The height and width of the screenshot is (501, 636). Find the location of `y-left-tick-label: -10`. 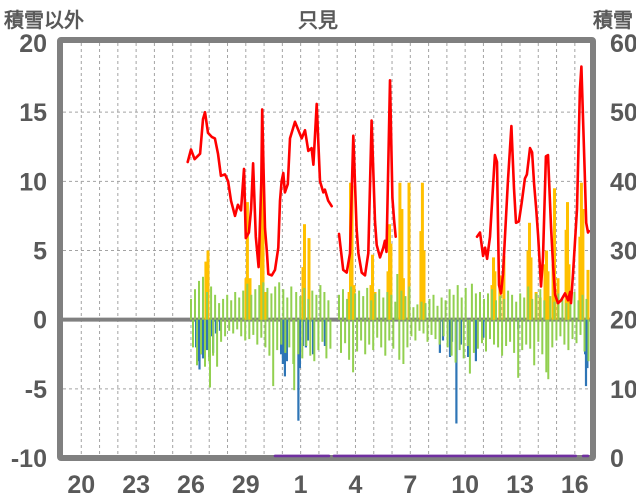

y-left-tick-label: -10 is located at coordinates (29, 459).